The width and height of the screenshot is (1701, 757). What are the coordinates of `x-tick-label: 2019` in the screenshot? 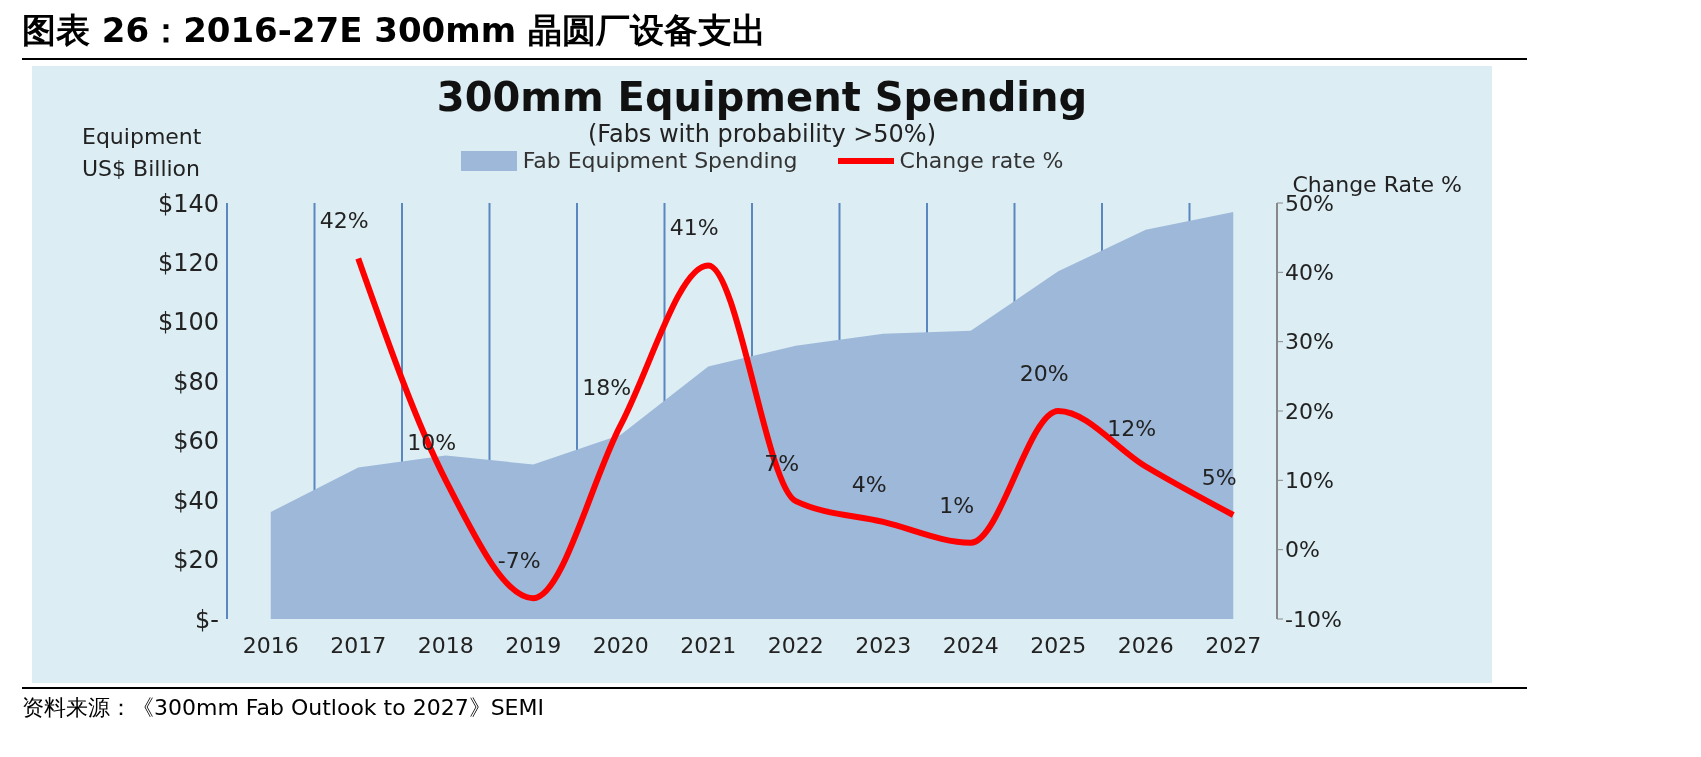 It's located at (533, 645).